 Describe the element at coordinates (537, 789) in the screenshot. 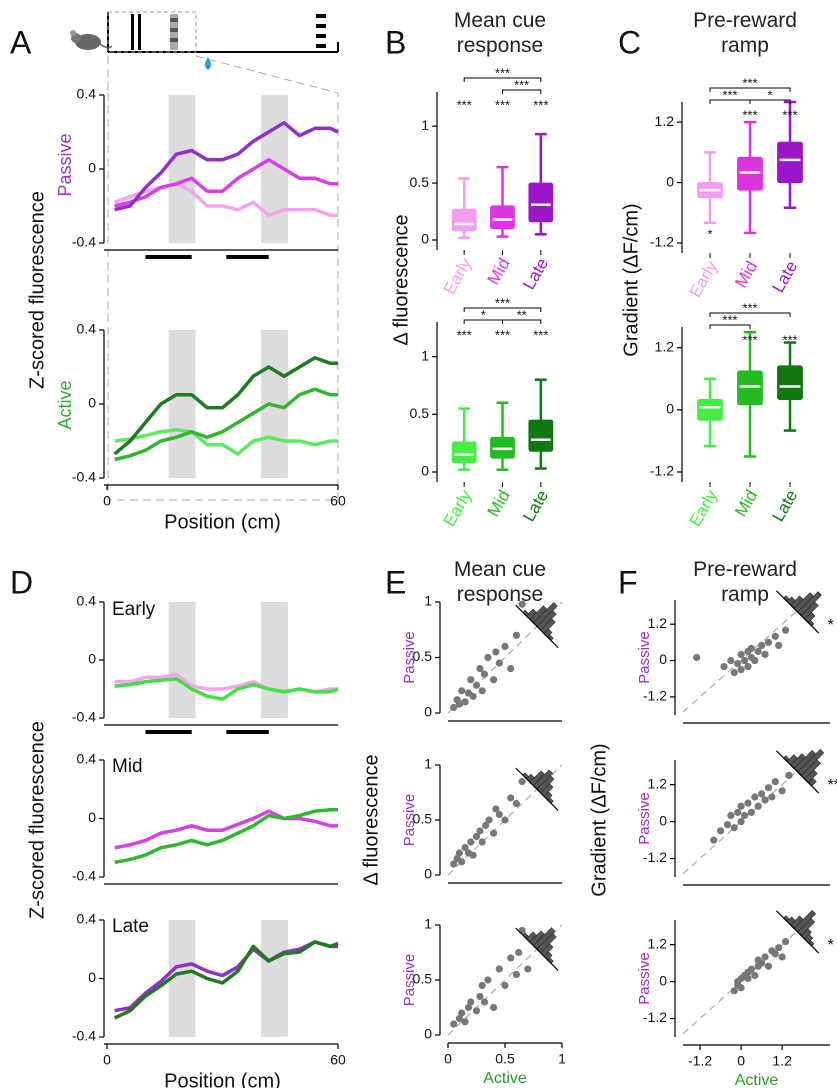

I see `difference-histogram` at that location.